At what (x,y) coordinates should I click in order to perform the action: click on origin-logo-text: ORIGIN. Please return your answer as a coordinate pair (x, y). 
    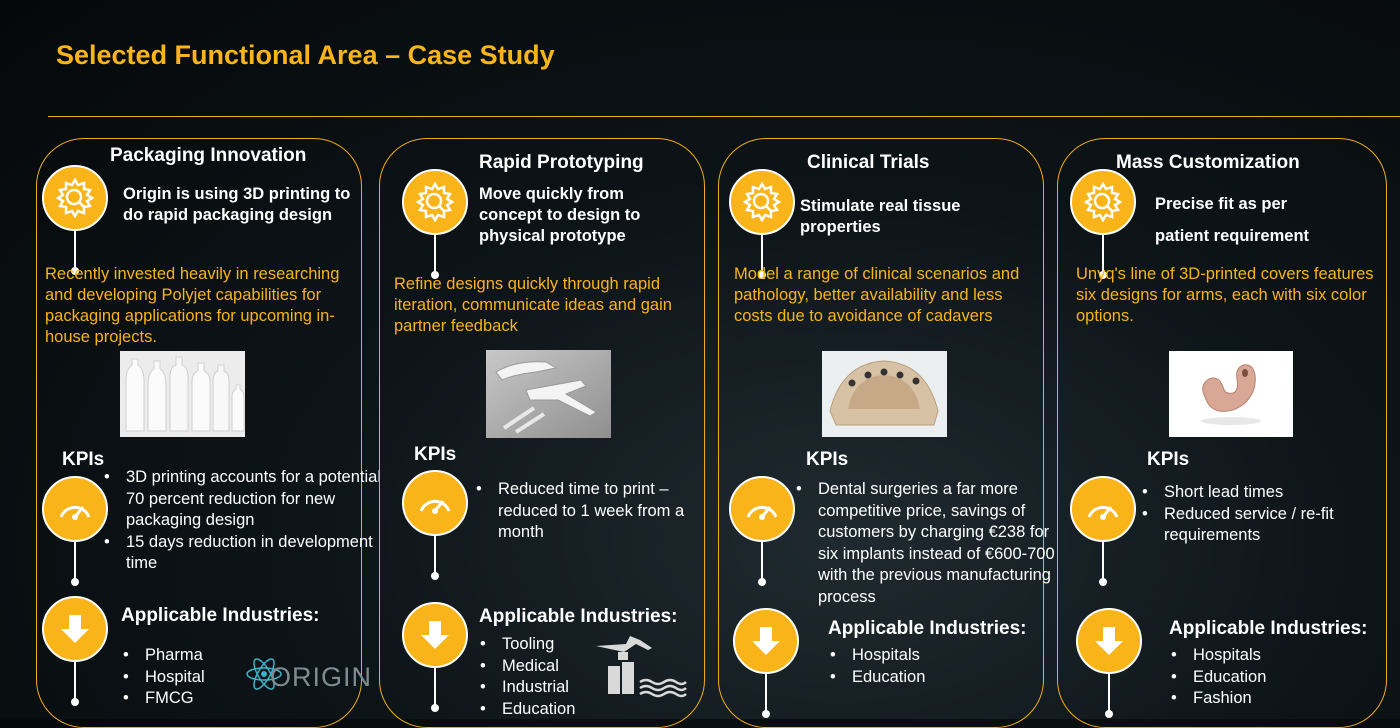
    Looking at the image, I should click on (321, 677).